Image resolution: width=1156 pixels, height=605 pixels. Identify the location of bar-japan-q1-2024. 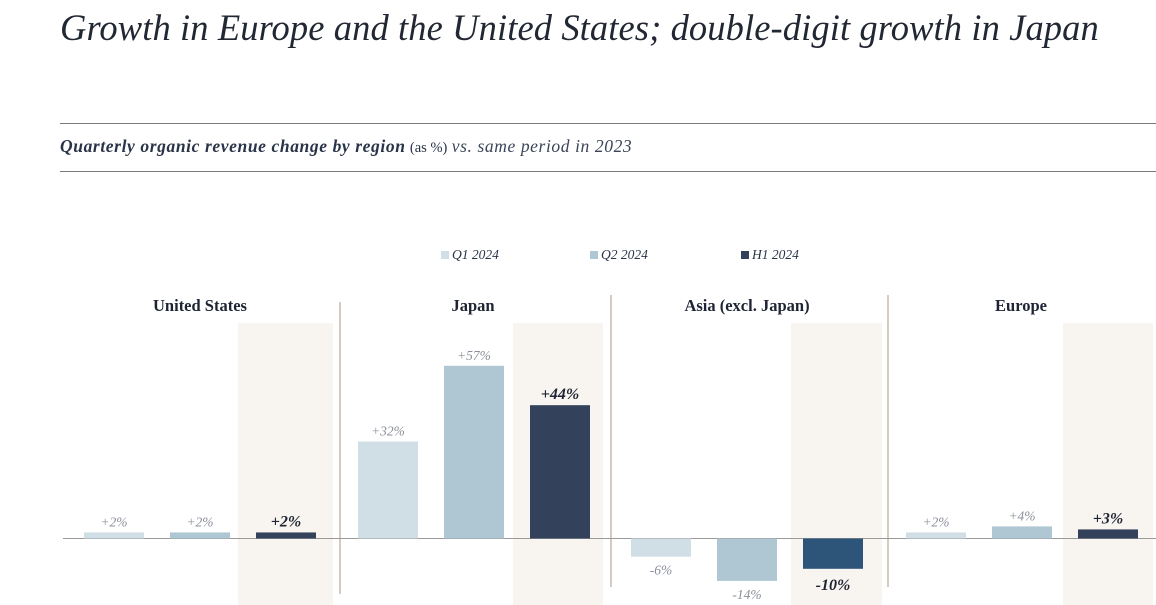
(388, 490).